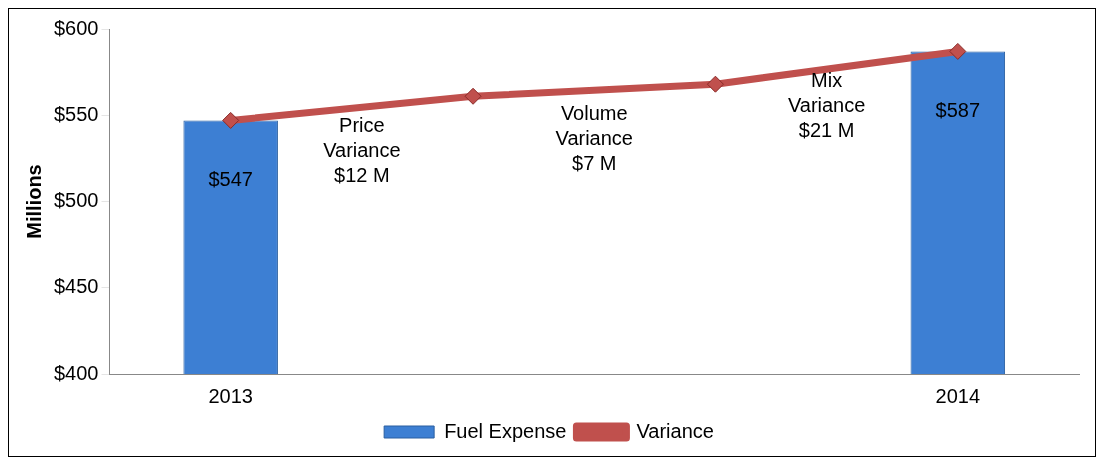 The image size is (1104, 465). Describe the element at coordinates (76, 200) in the screenshot. I see `y-tick-label: $500` at that location.